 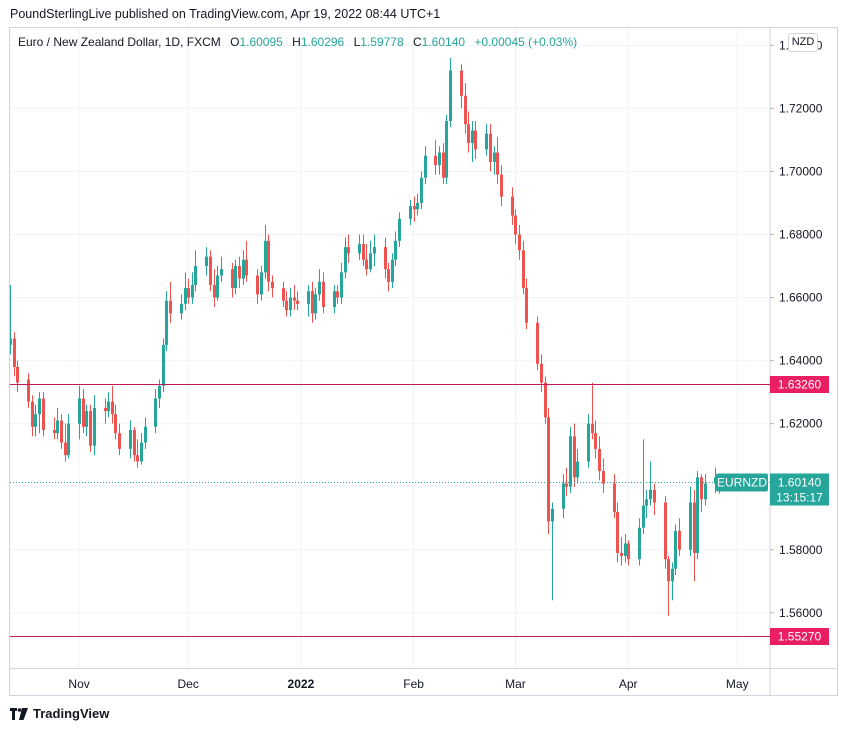 What do you see at coordinates (800, 483) in the screenshot?
I see `last-price-label: 1.60140` at bounding box center [800, 483].